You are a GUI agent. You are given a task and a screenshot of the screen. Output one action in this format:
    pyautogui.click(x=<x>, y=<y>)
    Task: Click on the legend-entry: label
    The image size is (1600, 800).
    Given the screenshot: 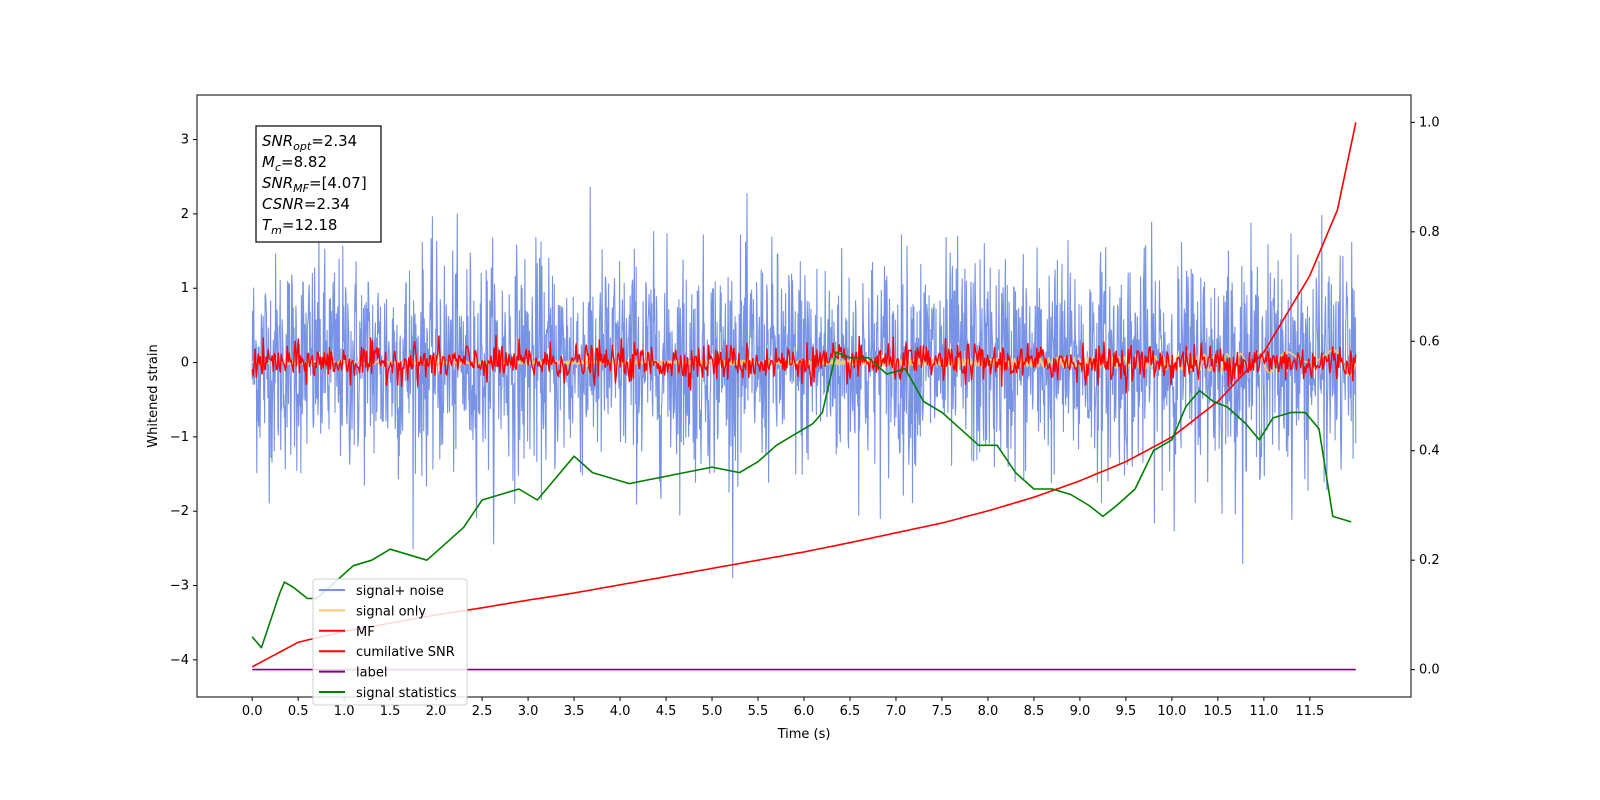 What is the action you would take?
    pyautogui.click(x=371, y=673)
    